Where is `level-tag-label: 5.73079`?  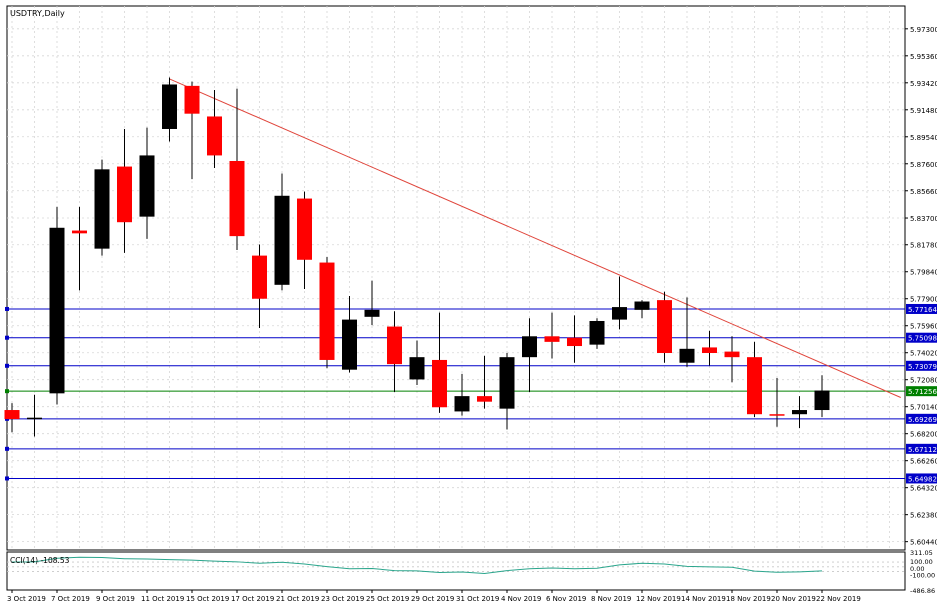 level-tag-label: 5.73079 is located at coordinates (922, 367).